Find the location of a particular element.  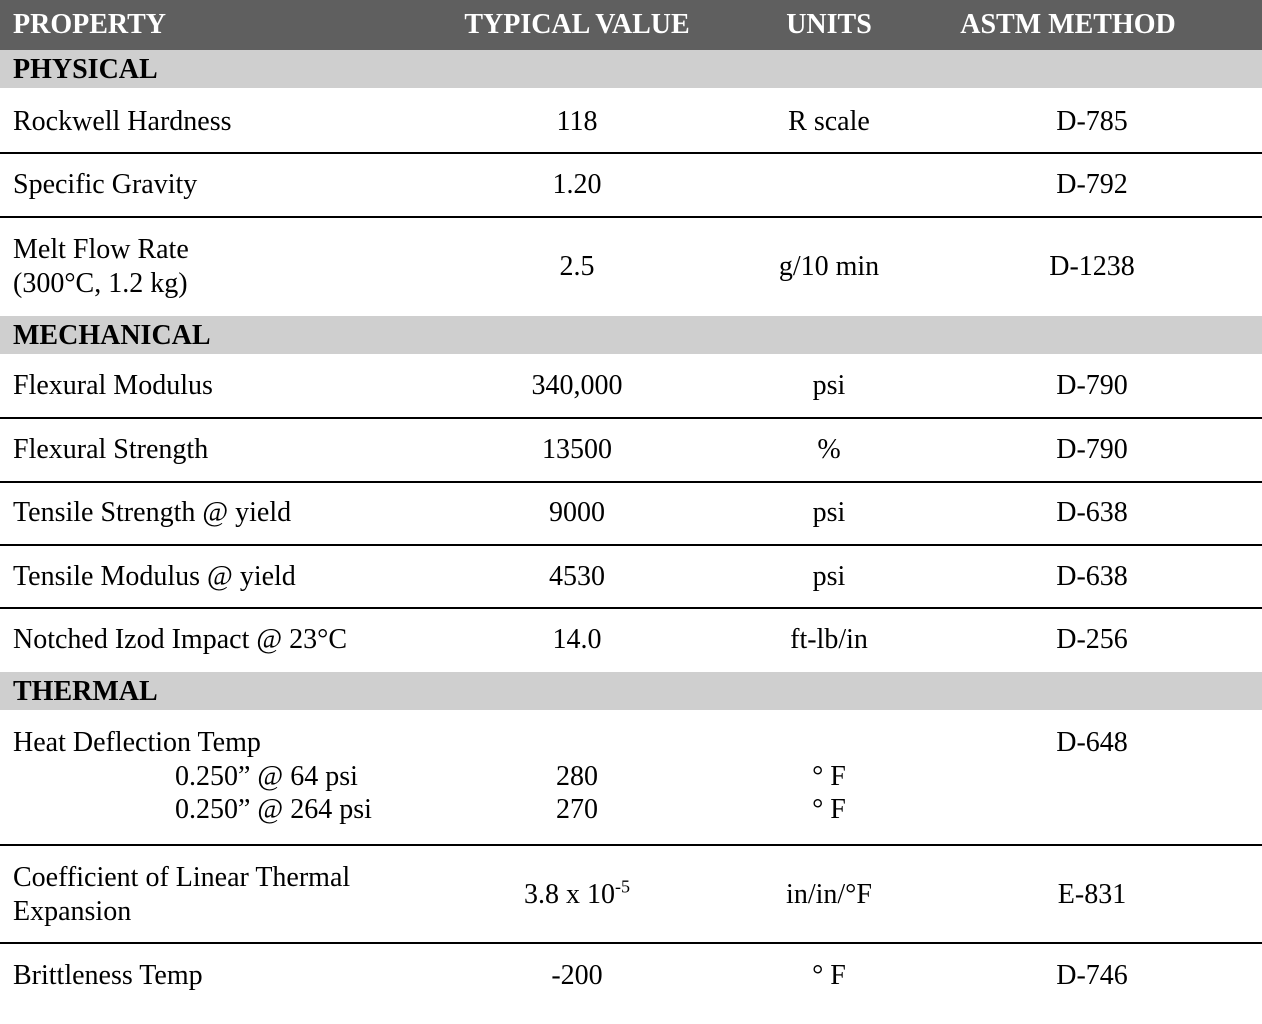

cell-value: 1.20 is located at coordinates (577, 184).